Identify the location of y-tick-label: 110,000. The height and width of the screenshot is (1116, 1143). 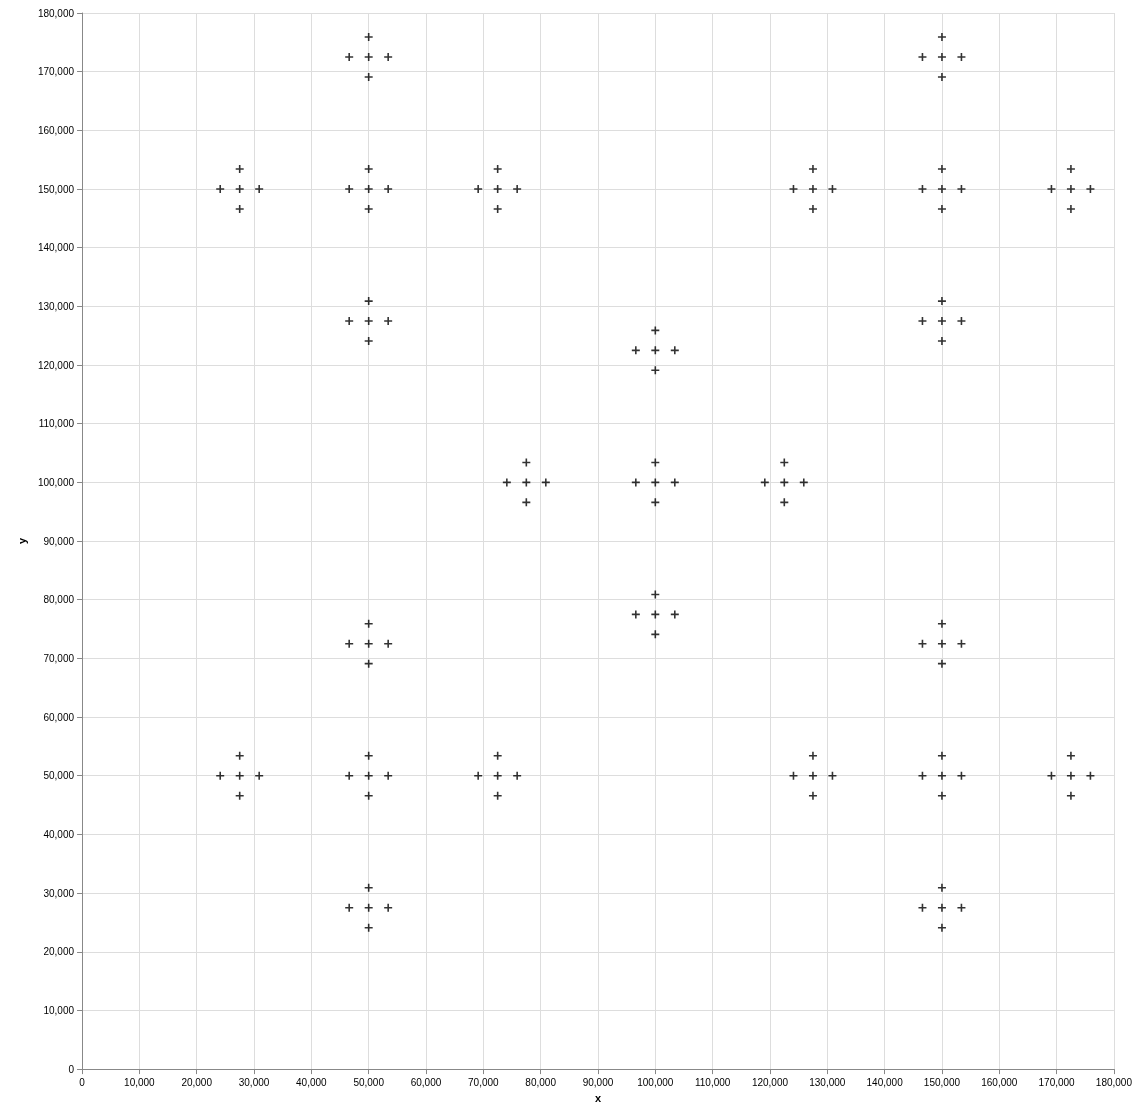
(56, 424).